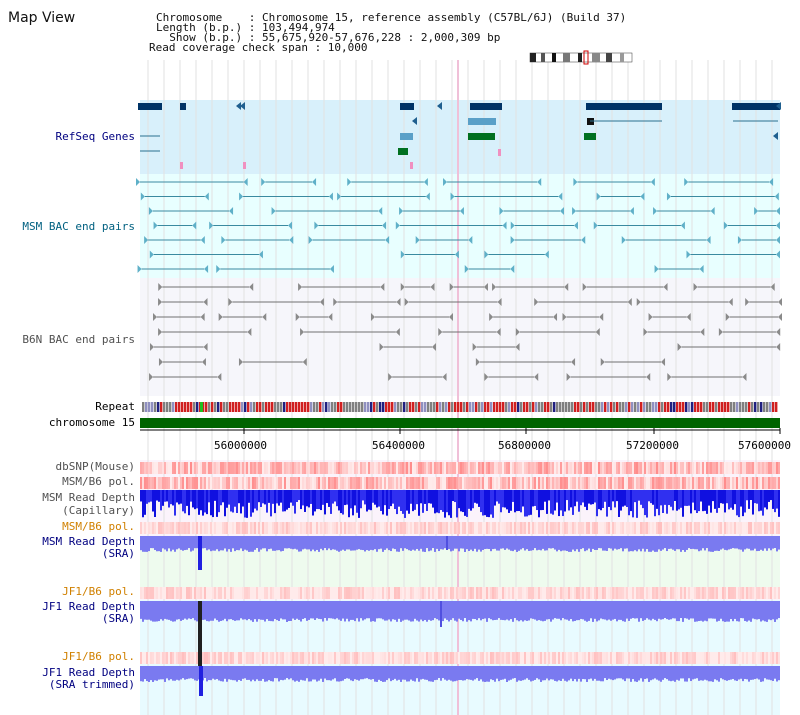  I want to click on track-label-jf1-read-depth-sra: JF1 Read Depth, so click(88, 606).